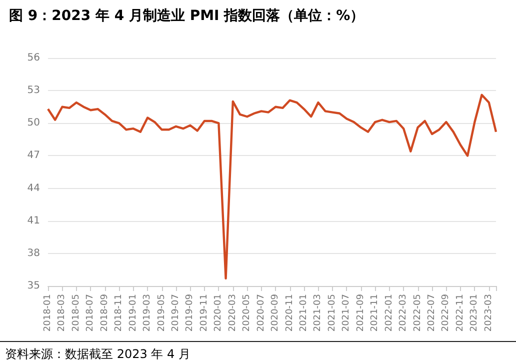 The height and width of the screenshot is (364, 516). Describe the element at coordinates (133, 313) in the screenshot. I see `x-tick-label: 2019-01` at that location.